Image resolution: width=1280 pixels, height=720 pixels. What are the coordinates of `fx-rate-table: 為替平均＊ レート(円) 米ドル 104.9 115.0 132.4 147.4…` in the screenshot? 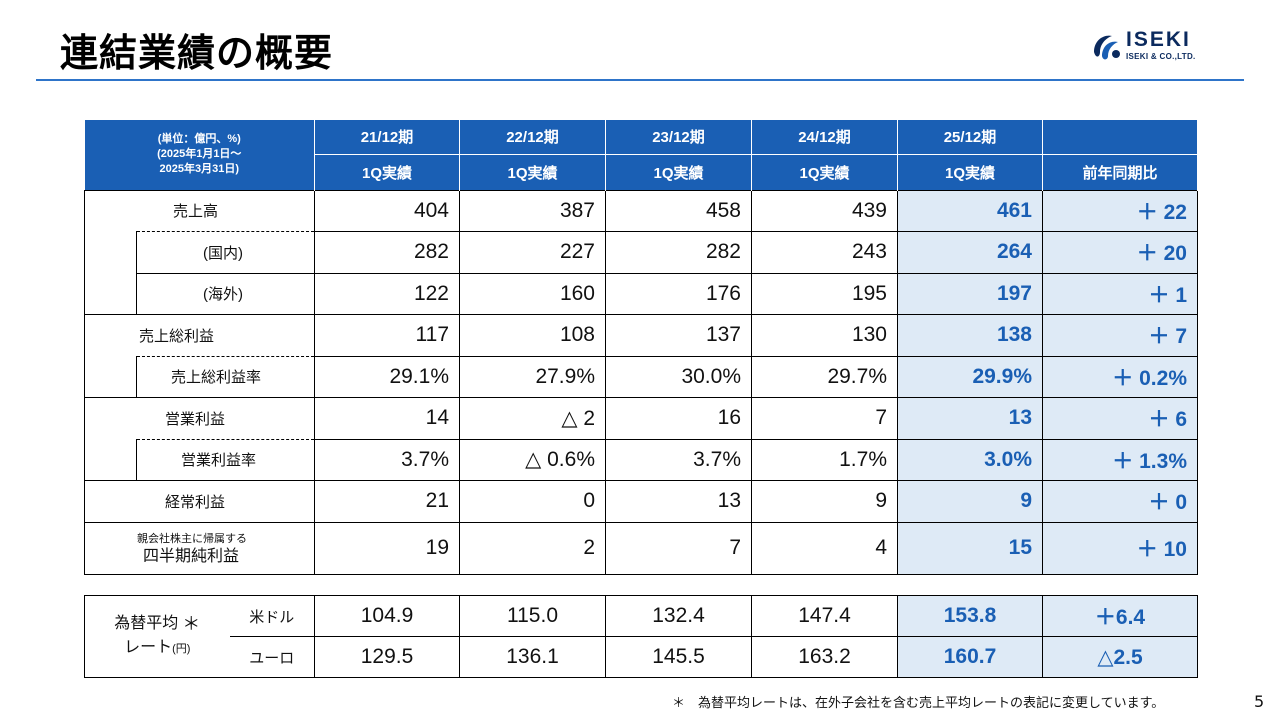 It's located at (641, 636).